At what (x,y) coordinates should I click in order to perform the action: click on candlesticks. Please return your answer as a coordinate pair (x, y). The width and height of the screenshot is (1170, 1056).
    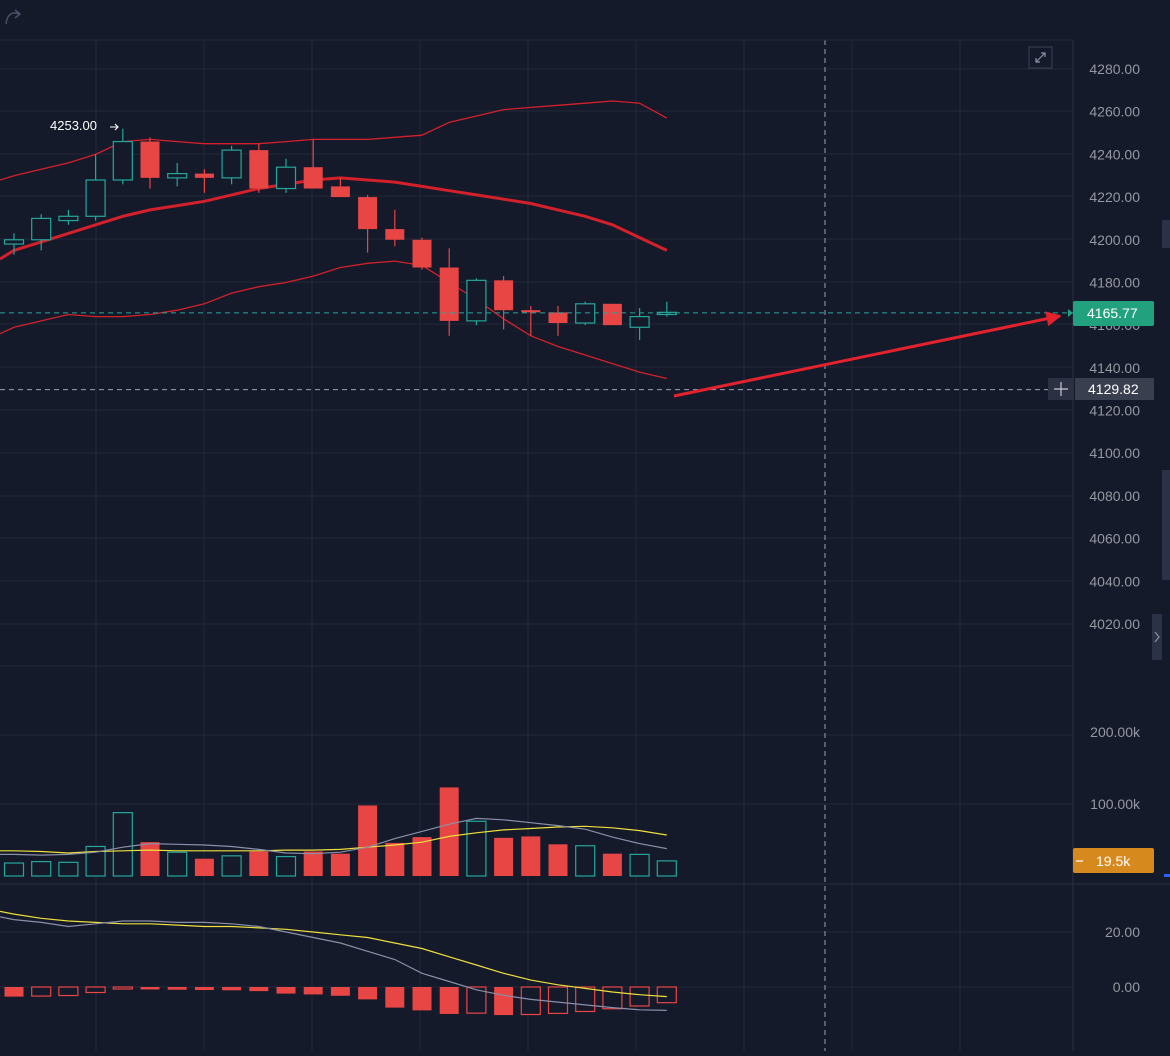
    Looking at the image, I should click on (340, 234).